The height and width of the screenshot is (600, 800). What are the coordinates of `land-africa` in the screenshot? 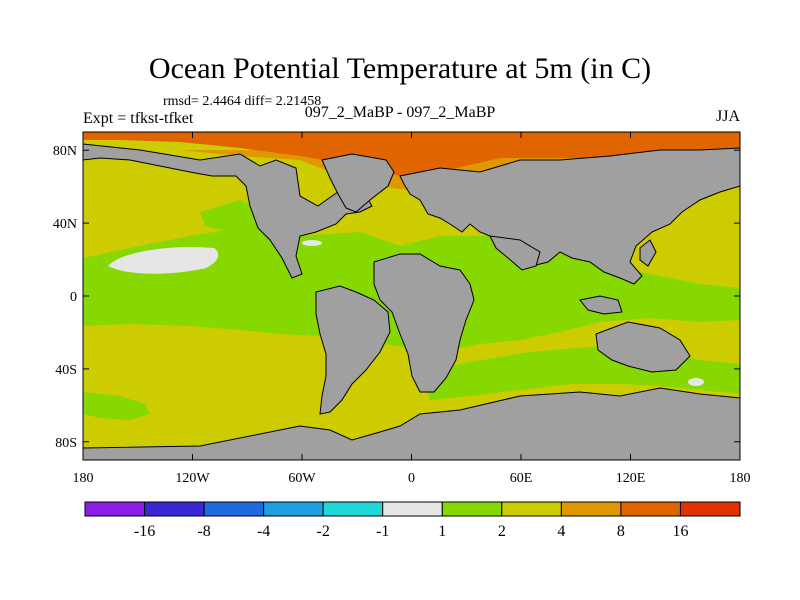 It's located at (424, 323).